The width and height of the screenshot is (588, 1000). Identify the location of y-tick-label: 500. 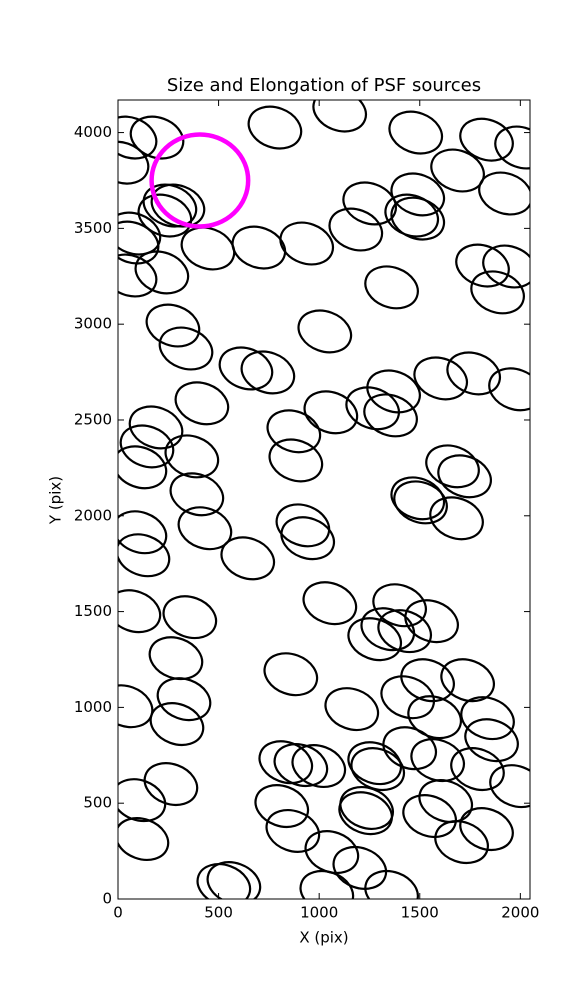
(97, 803).